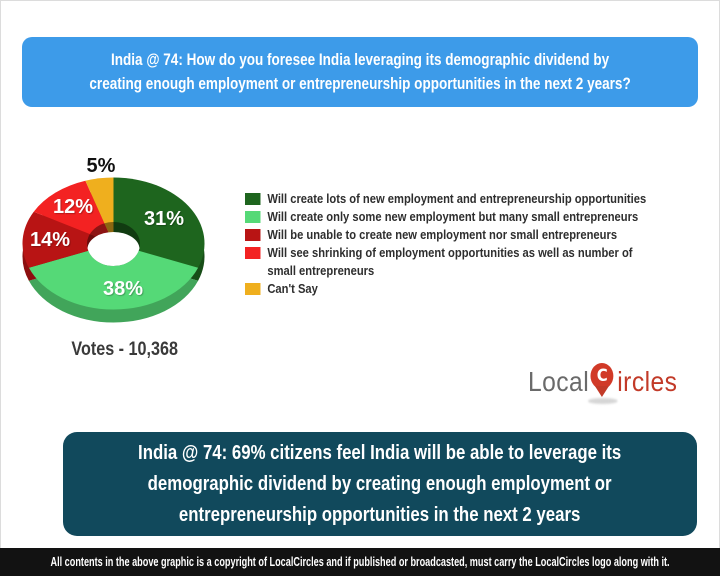 Image resolution: width=720 pixels, height=576 pixels. I want to click on slice-label: 14%, so click(50, 240).